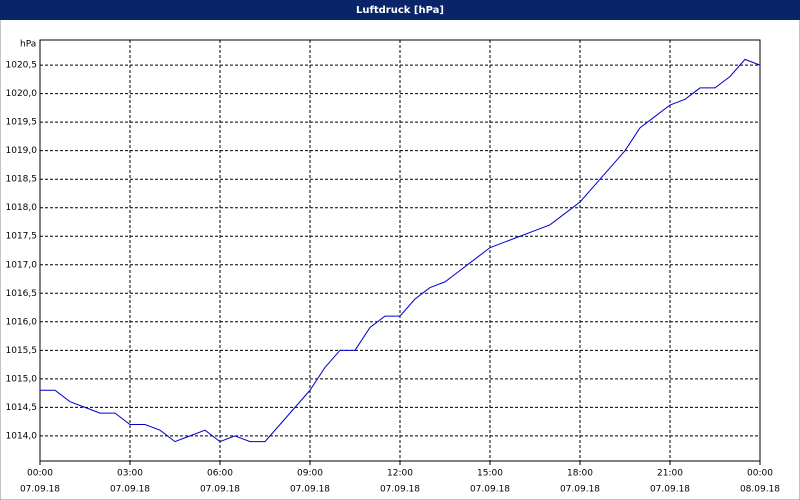 The image size is (800, 500). Describe the element at coordinates (22, 180) in the screenshot. I see `y-tick-label: 1018,5` at that location.